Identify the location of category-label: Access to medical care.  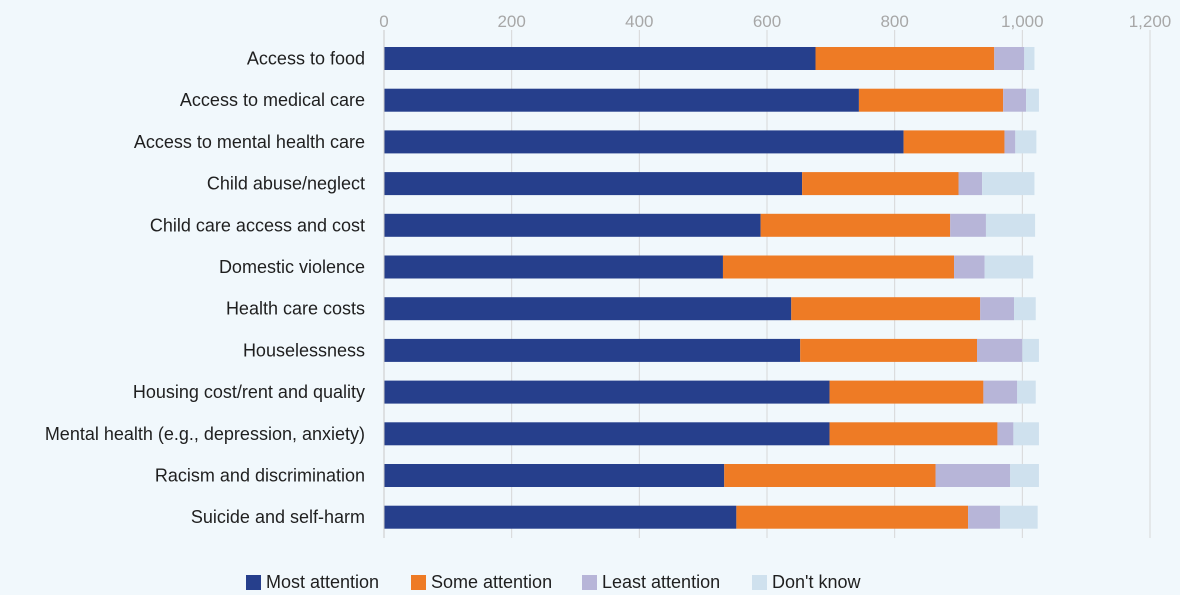
(272, 100).